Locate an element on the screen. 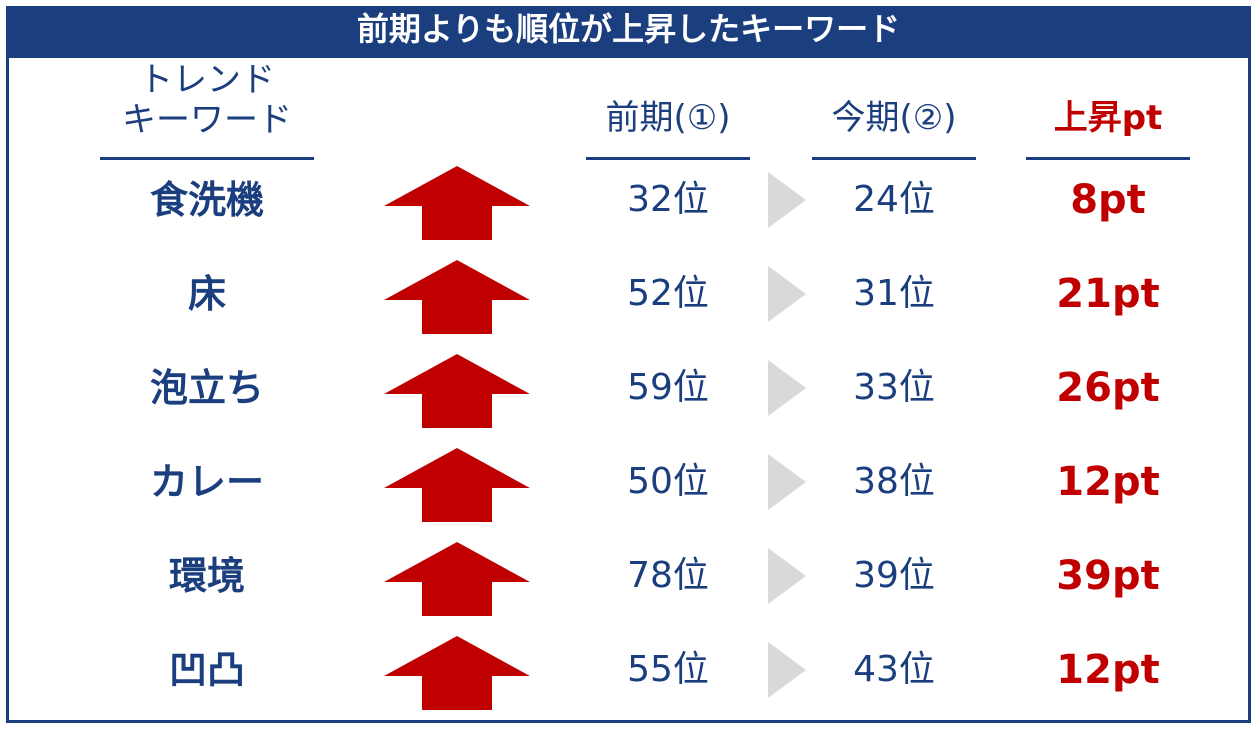 The image size is (1260, 732). current-rank-cell: 39位 is located at coordinates (894, 575).